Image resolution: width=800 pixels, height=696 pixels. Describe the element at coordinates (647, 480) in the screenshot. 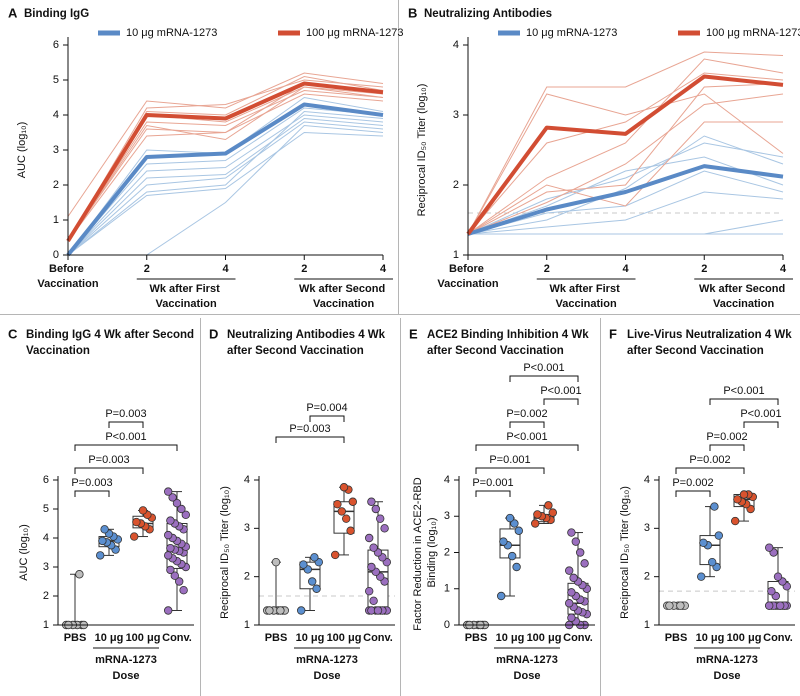

I see `y-tick-label: 4` at that location.